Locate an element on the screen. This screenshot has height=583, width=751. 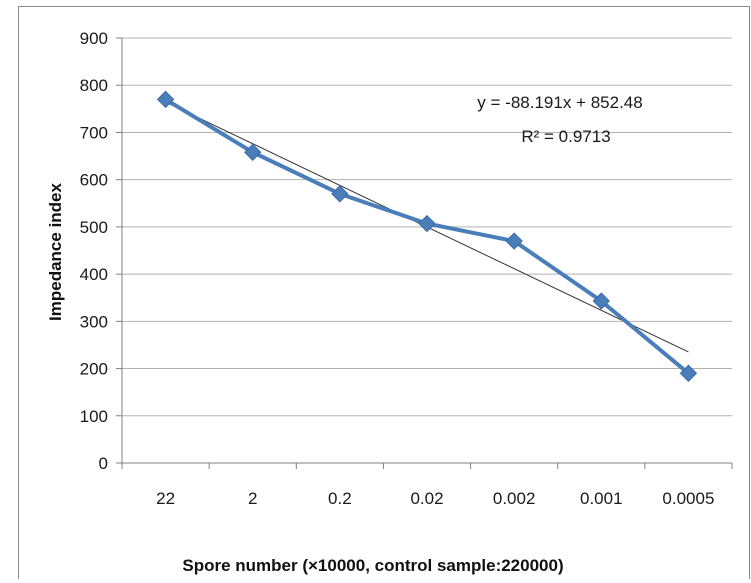
trendline-r-squared: R² = 0.9713 is located at coordinates (565, 136).